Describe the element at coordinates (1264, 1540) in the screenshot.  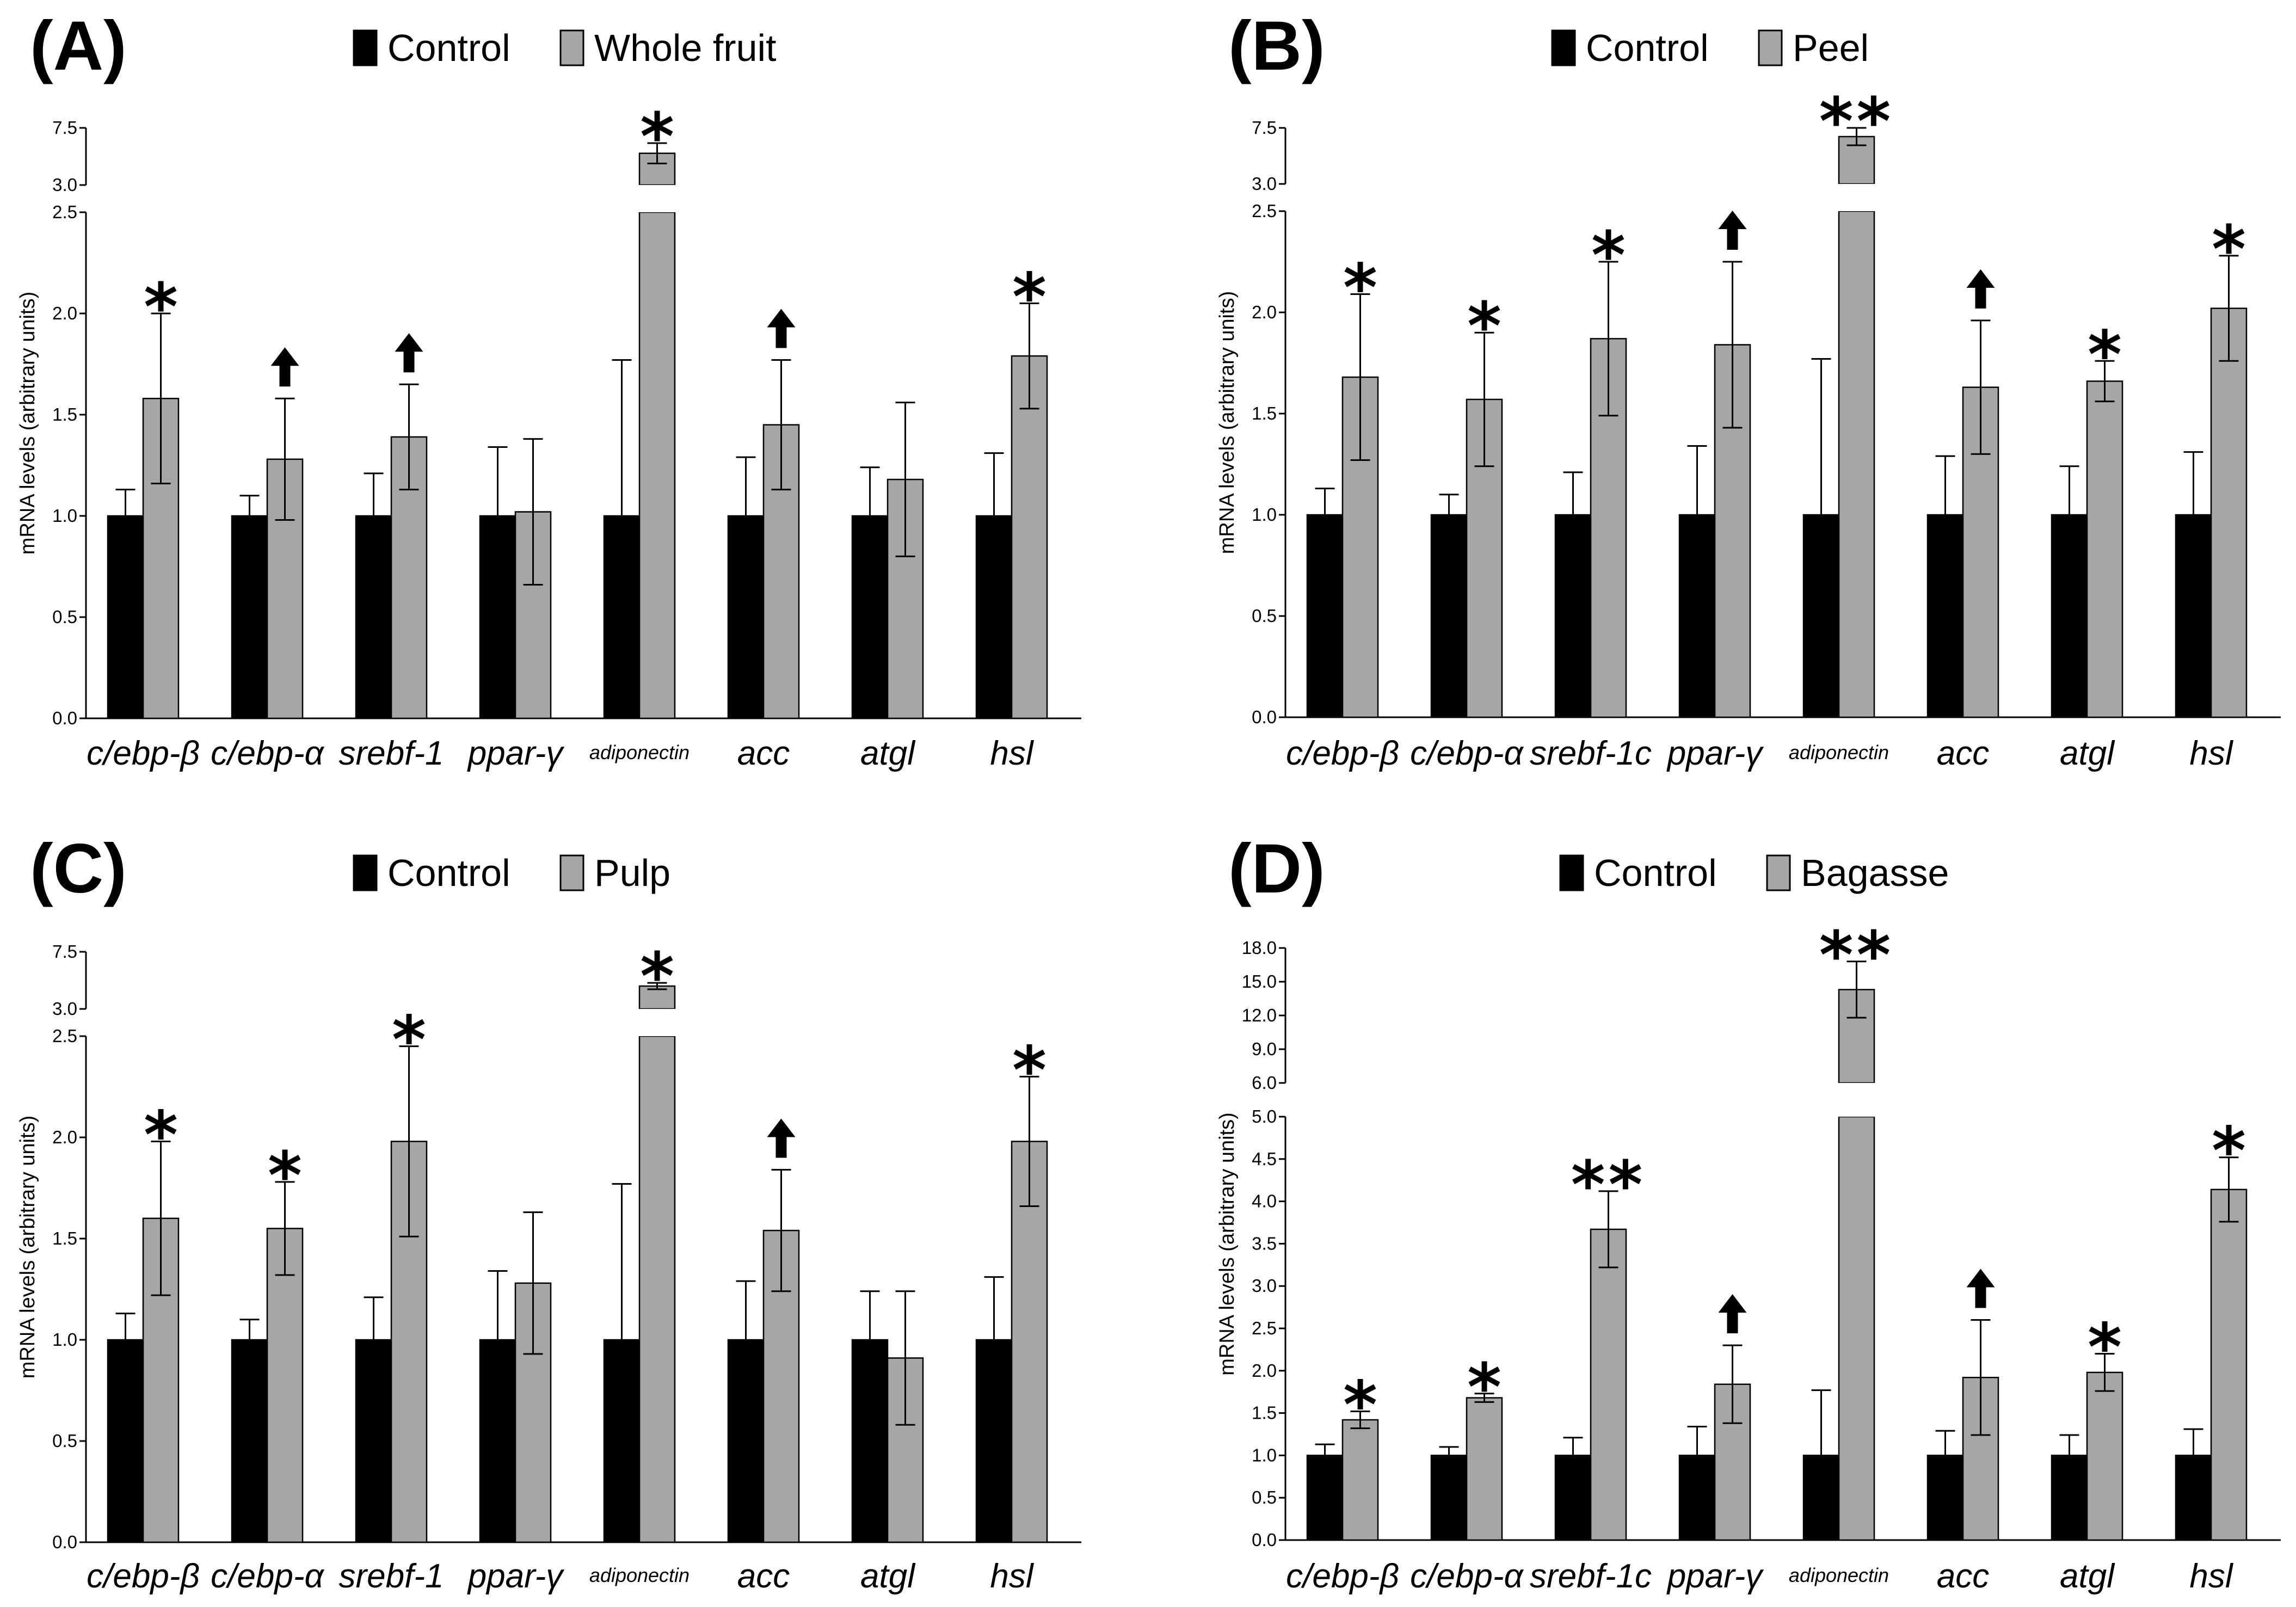
I see `y-tick-label: 0.0` at that location.